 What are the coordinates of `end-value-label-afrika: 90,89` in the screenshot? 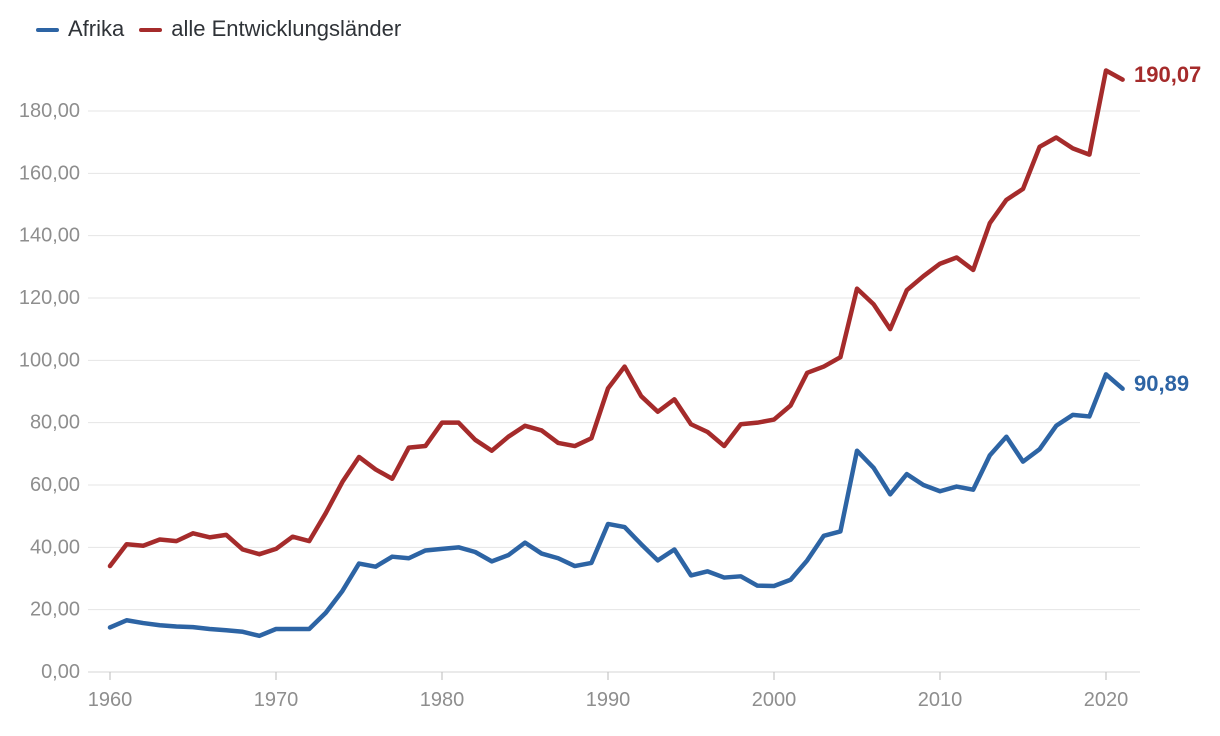 It's located at (1161, 383).